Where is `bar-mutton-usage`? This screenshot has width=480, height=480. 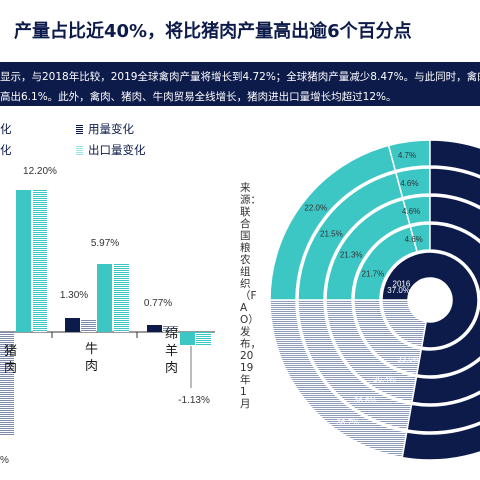
bar-mutton-usage is located at coordinates (170, 329).